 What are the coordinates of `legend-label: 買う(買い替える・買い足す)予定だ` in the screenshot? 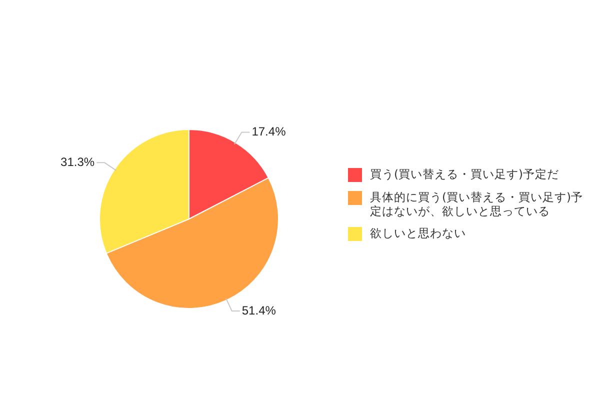 It's located at (464, 174).